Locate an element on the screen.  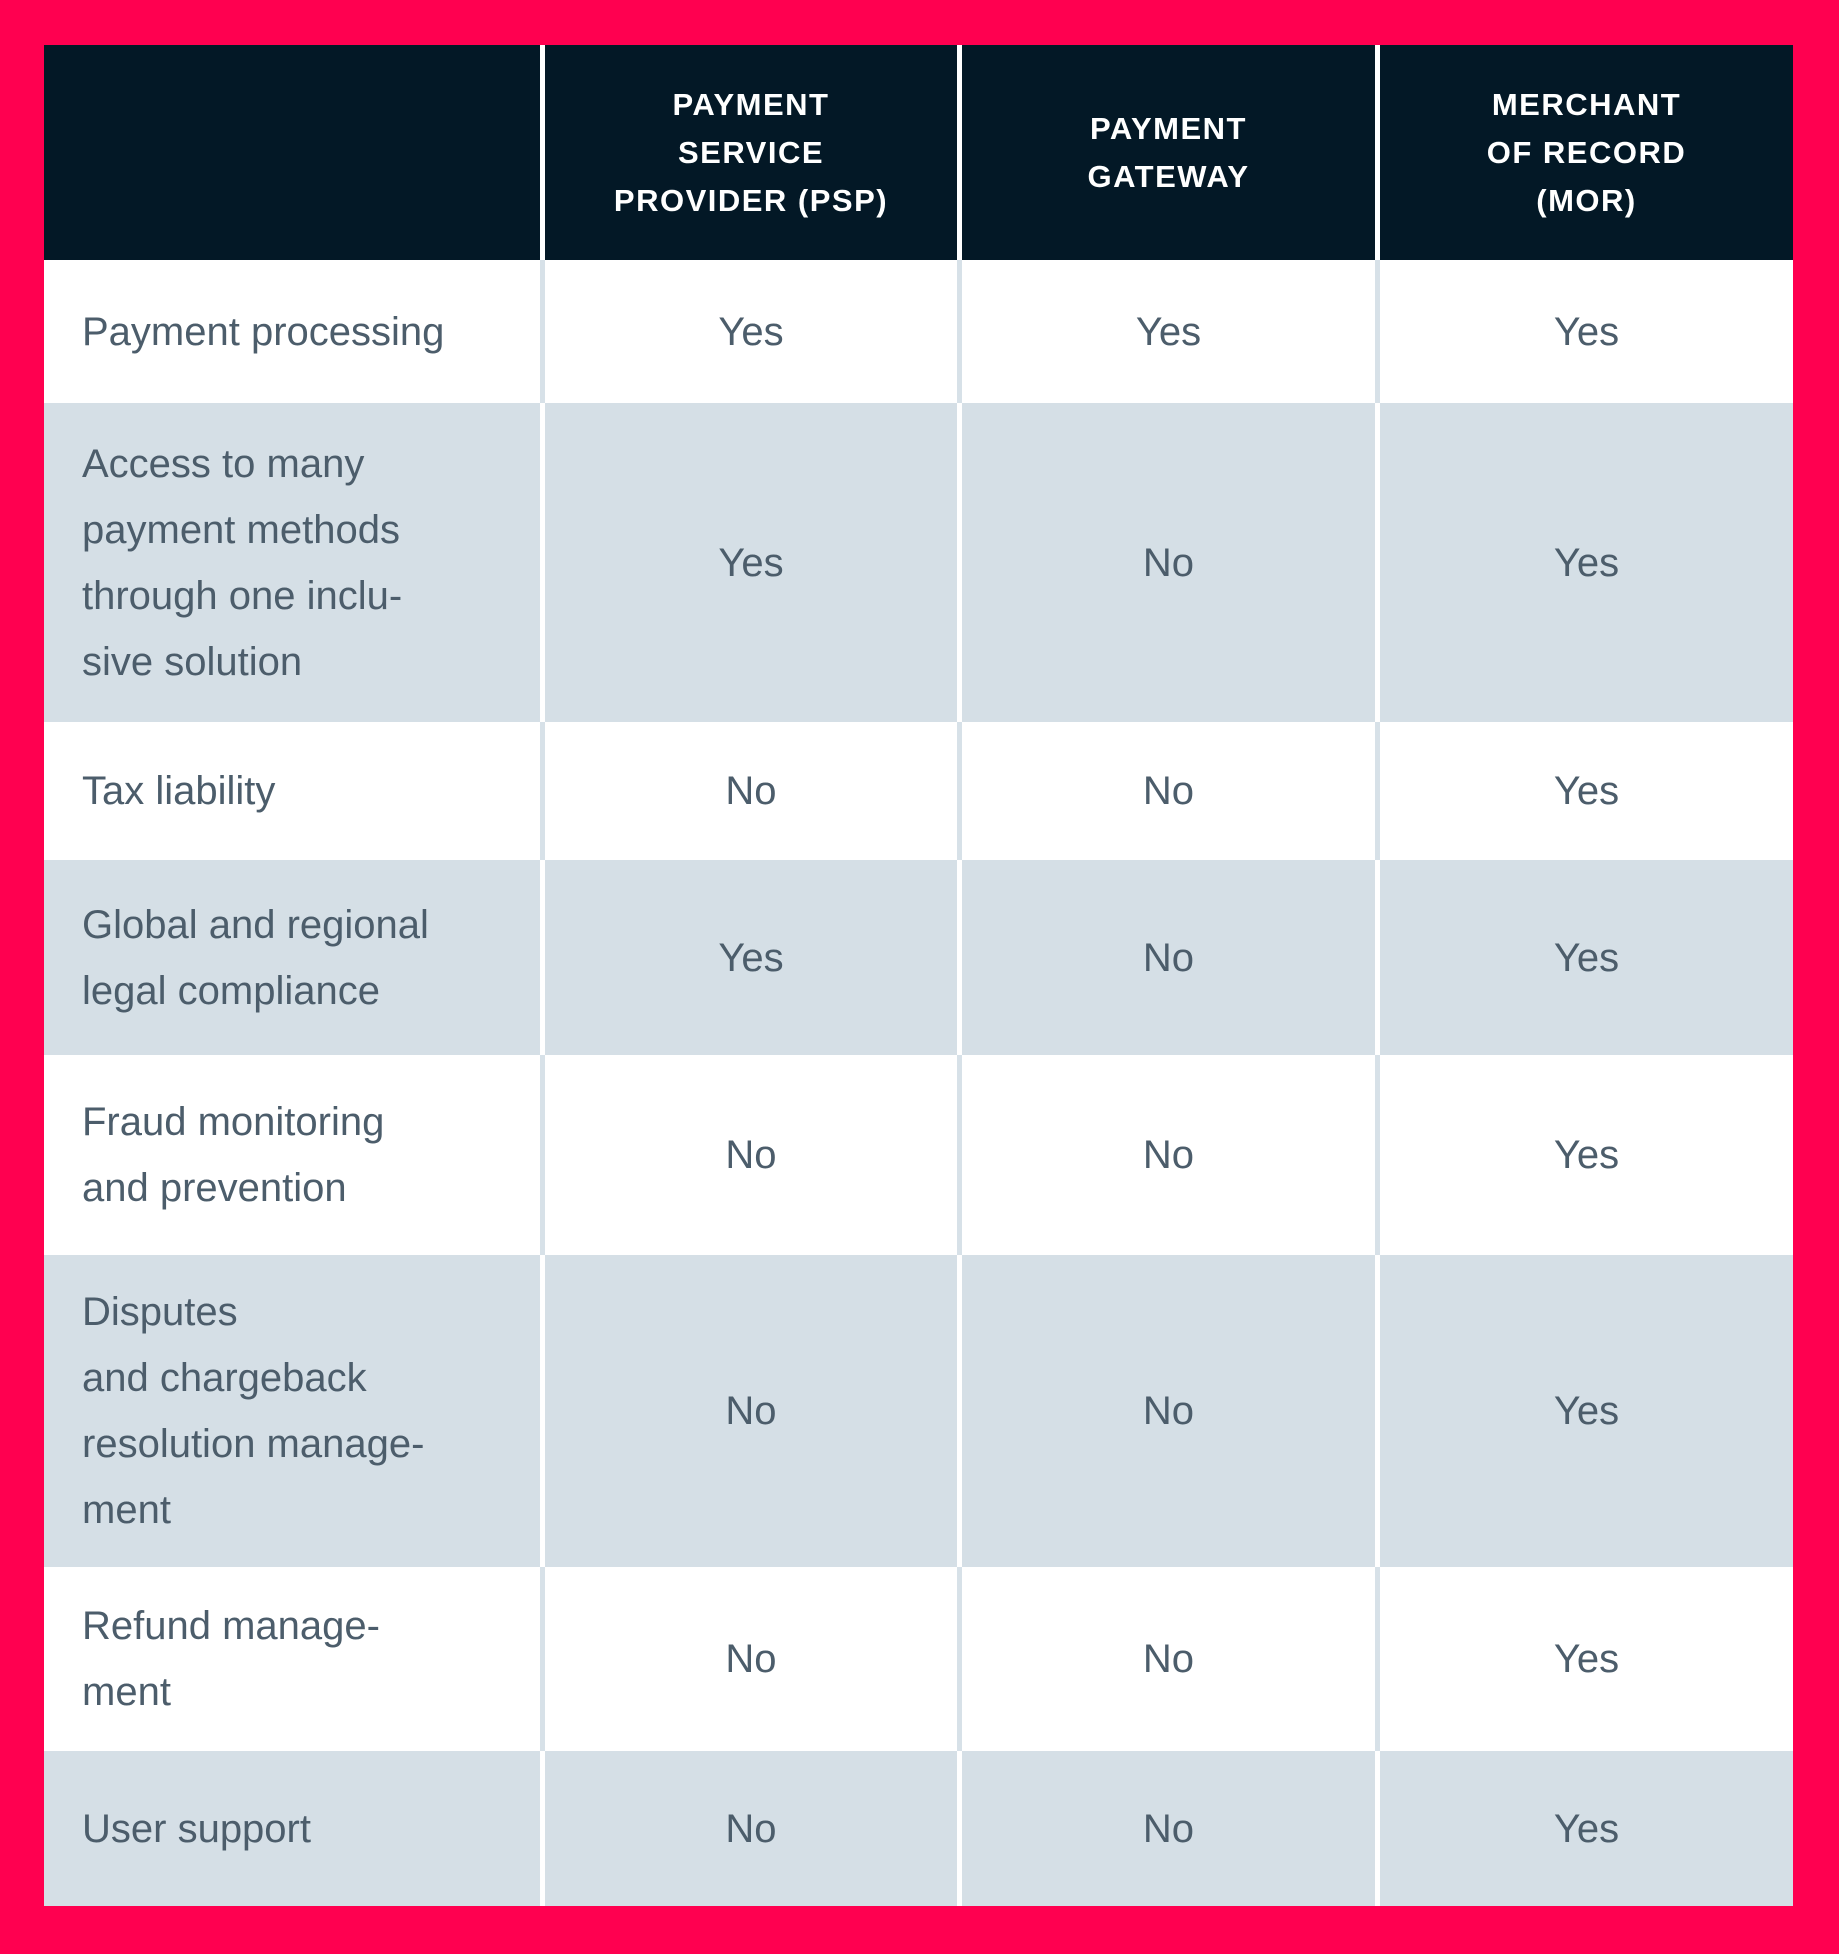
header-cell-psp: PAYMENT SERVICE PROVIDER (PSP) is located at coordinates (753, 152).